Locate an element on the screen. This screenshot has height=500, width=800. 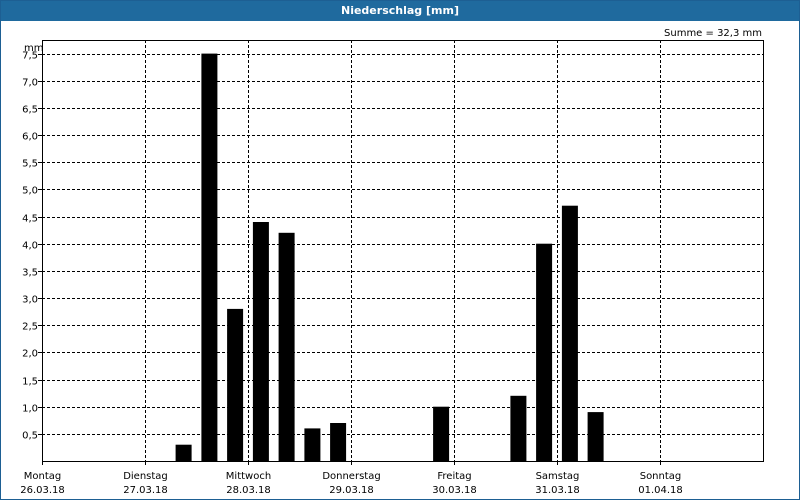
x-date-label: 26.03.18 is located at coordinates (42, 490).